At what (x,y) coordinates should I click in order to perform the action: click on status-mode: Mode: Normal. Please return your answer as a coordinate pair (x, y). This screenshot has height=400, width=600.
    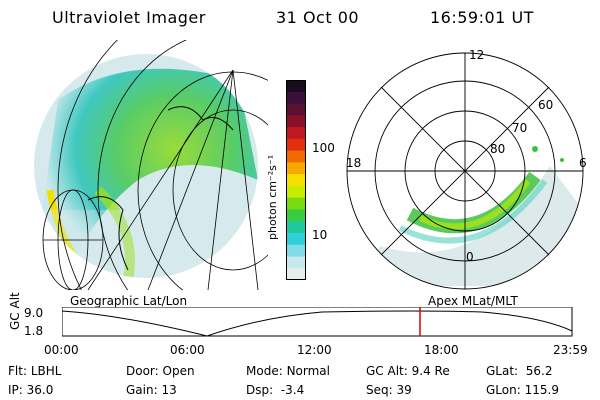
    Looking at the image, I should click on (288, 371).